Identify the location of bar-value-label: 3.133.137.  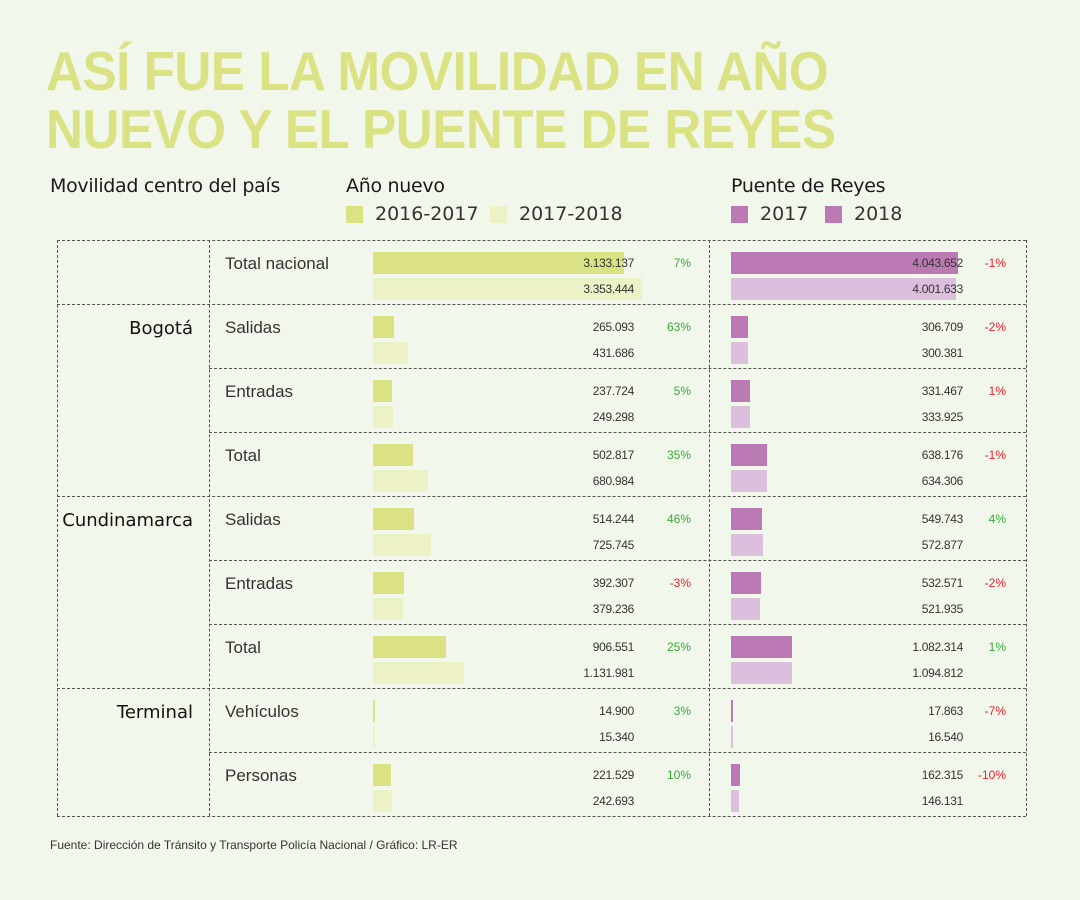
(608, 263).